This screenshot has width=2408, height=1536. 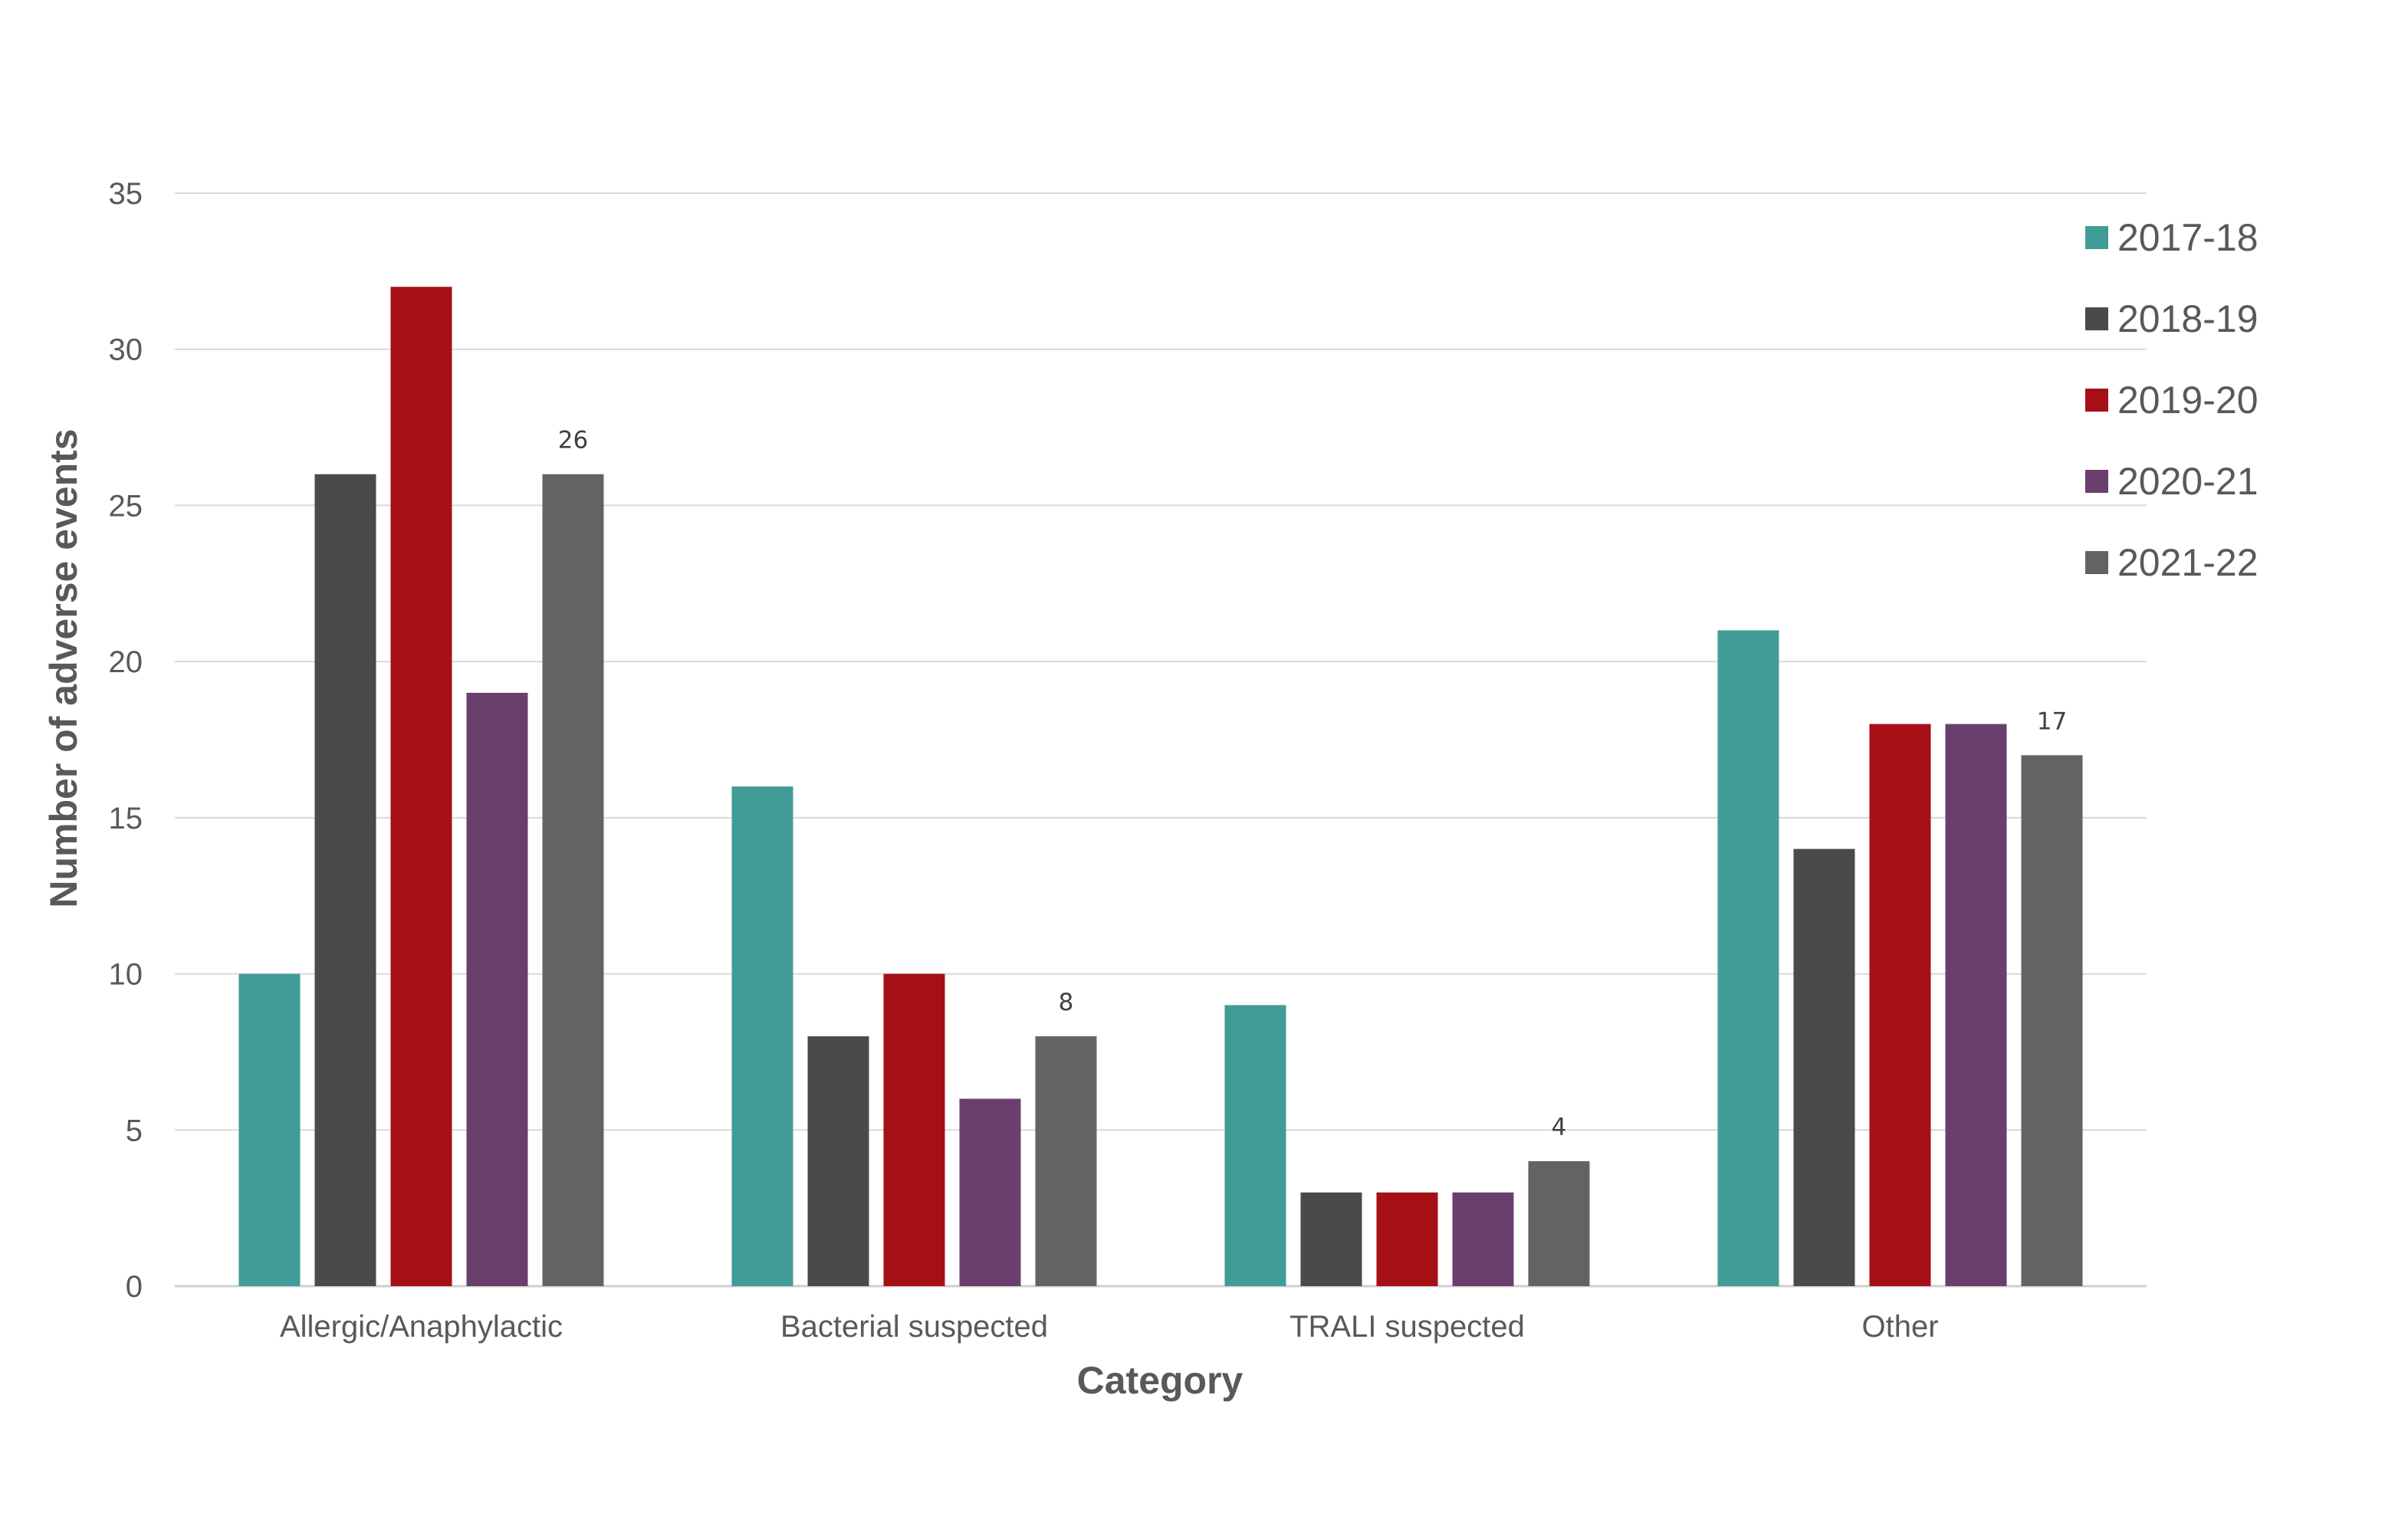 I want to click on data-label: 8, so click(x=1067, y=1003).